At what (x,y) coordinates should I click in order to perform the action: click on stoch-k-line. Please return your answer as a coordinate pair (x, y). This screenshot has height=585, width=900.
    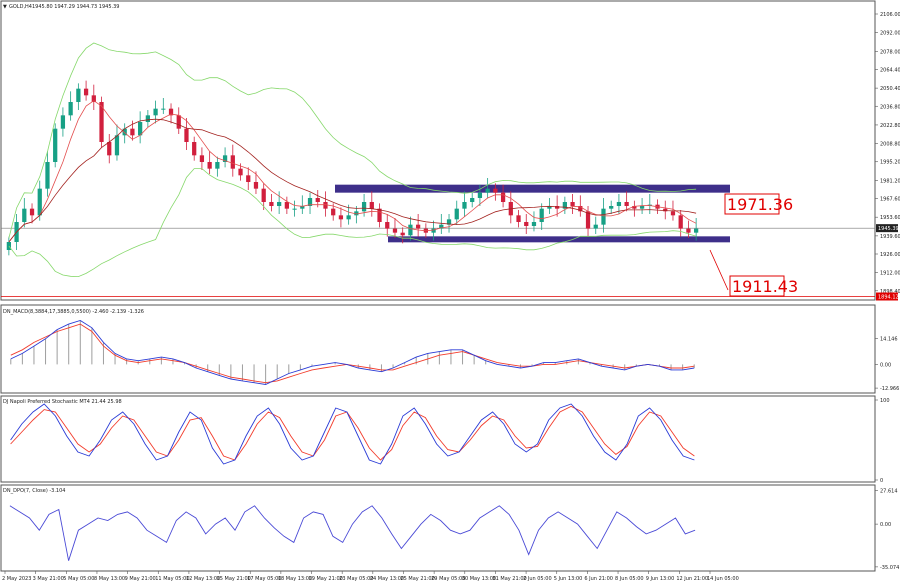
    Looking at the image, I should click on (352, 434).